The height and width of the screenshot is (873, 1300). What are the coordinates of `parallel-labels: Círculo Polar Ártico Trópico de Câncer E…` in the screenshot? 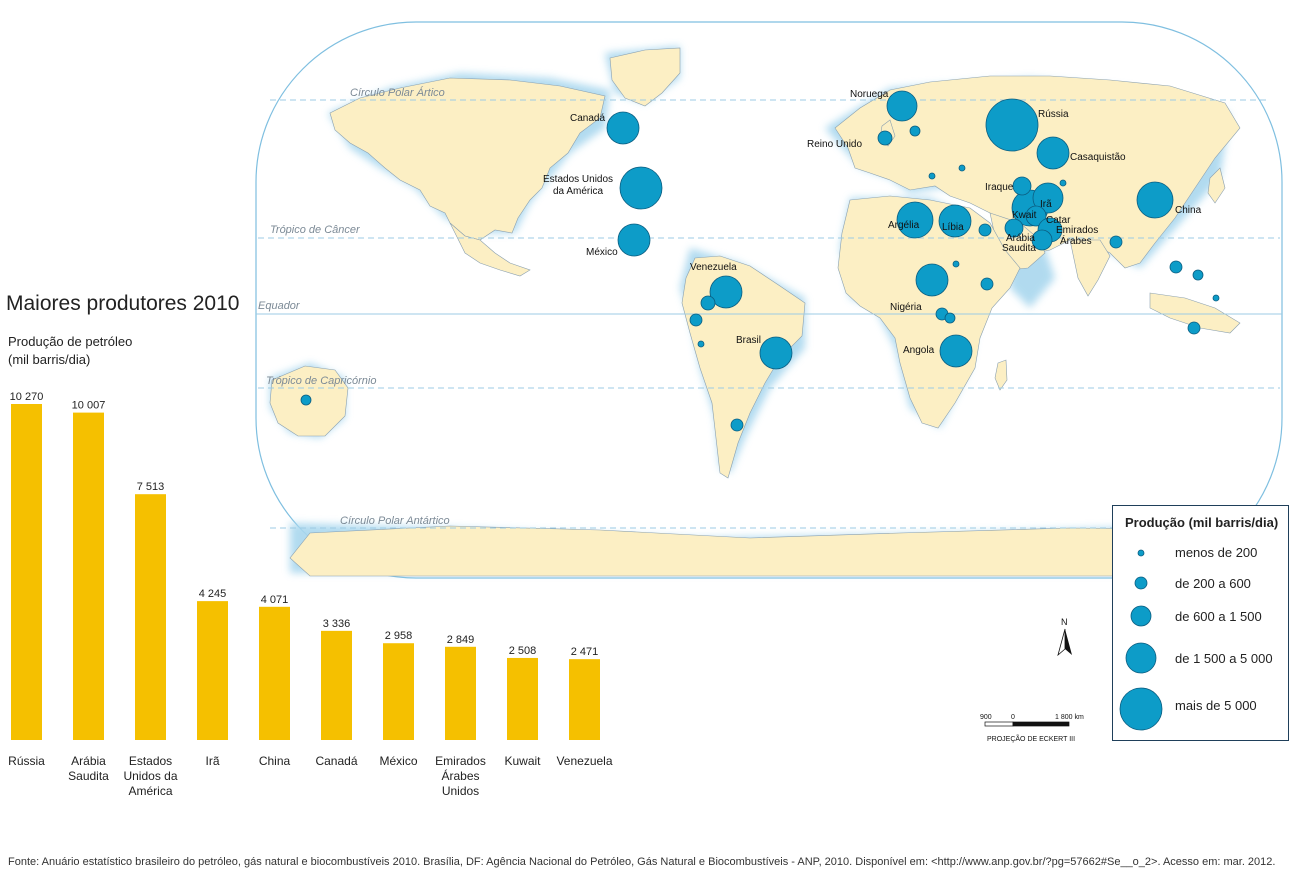 It's located at (354, 306).